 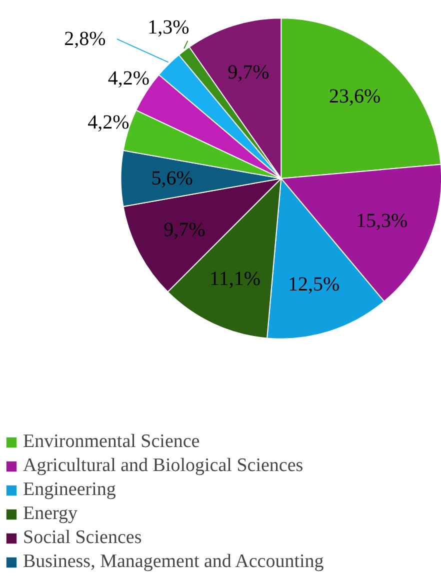 What do you see at coordinates (163, 466) in the screenshot?
I see `legend-label: Agricultural and Biological Sciences` at bounding box center [163, 466].